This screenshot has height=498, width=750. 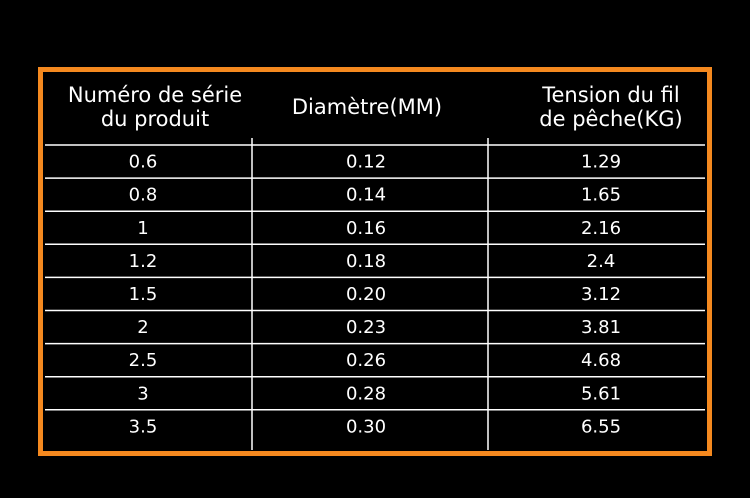 What do you see at coordinates (601, 195) in the screenshot?
I see `table-cell: 1.65` at bounding box center [601, 195].